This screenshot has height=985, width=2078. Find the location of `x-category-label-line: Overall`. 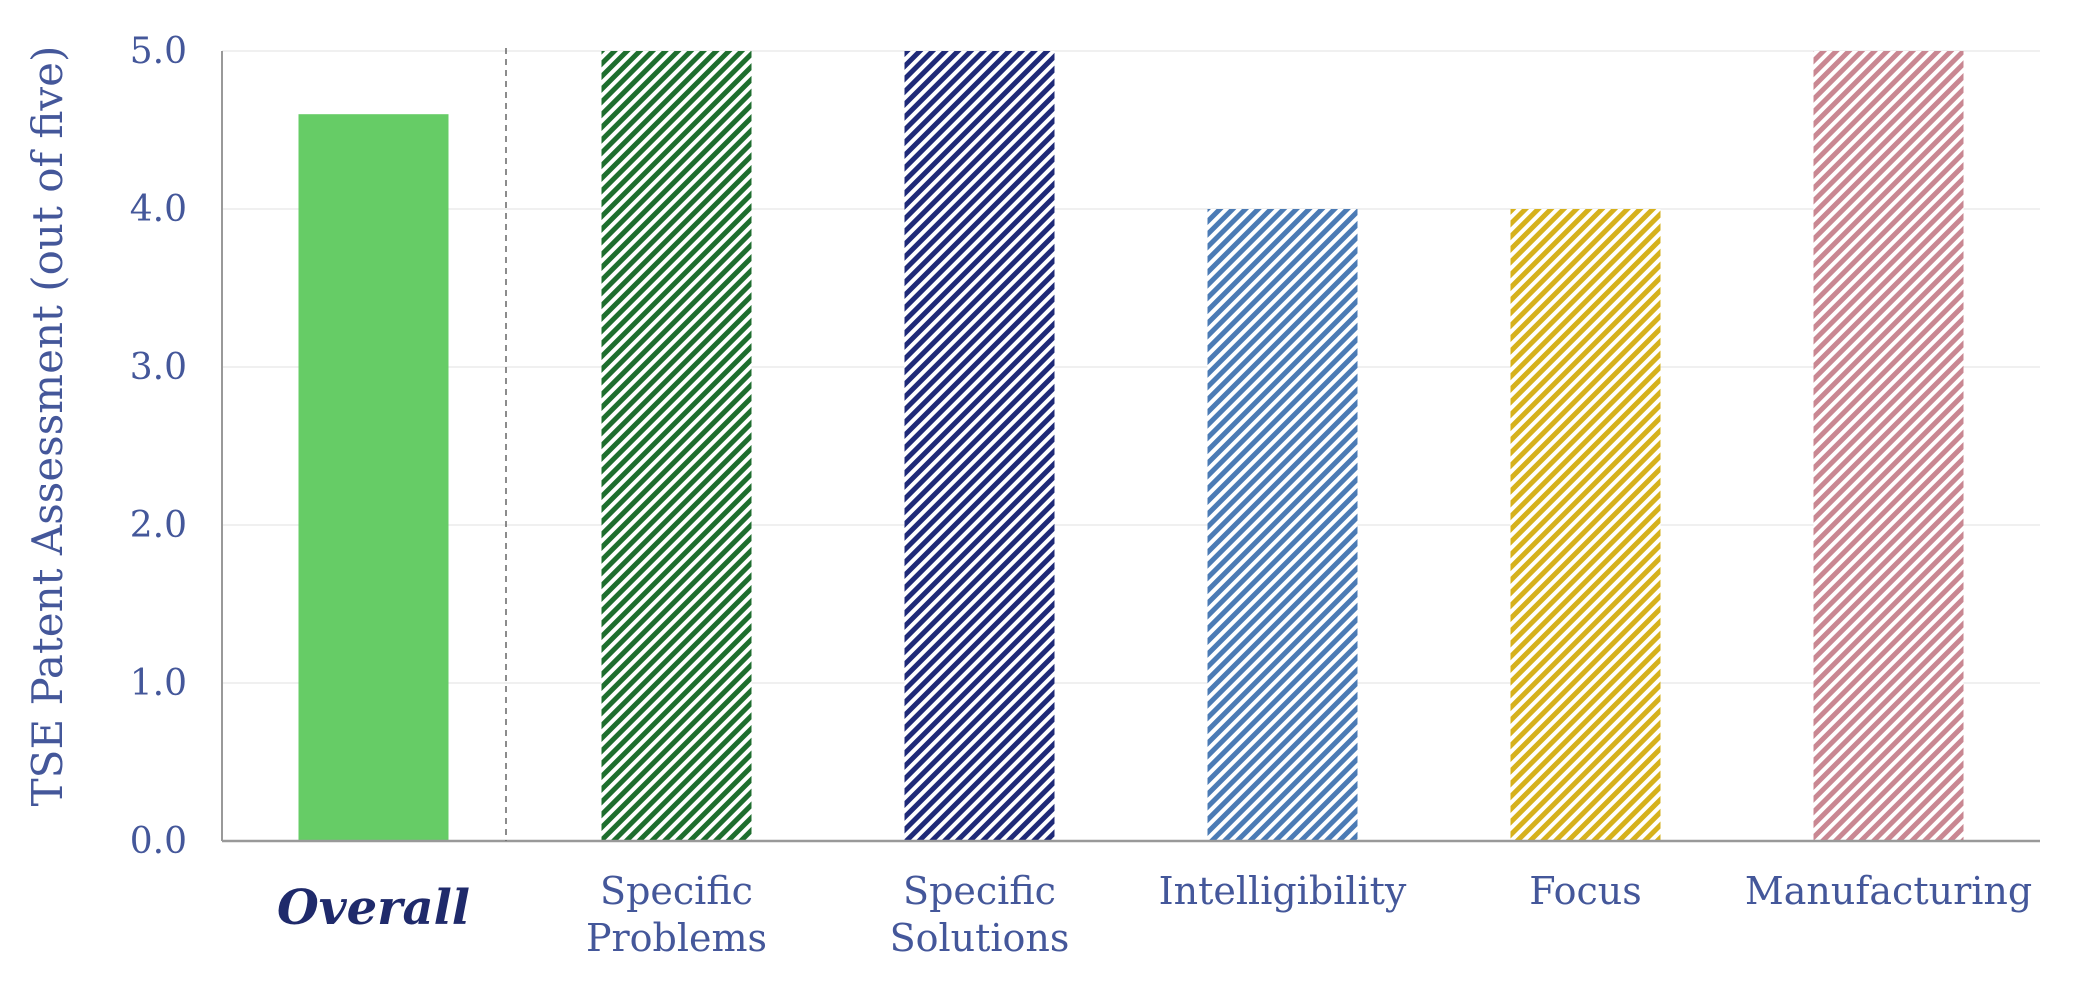

x-category-label-line: Overall is located at coordinates (373, 908).